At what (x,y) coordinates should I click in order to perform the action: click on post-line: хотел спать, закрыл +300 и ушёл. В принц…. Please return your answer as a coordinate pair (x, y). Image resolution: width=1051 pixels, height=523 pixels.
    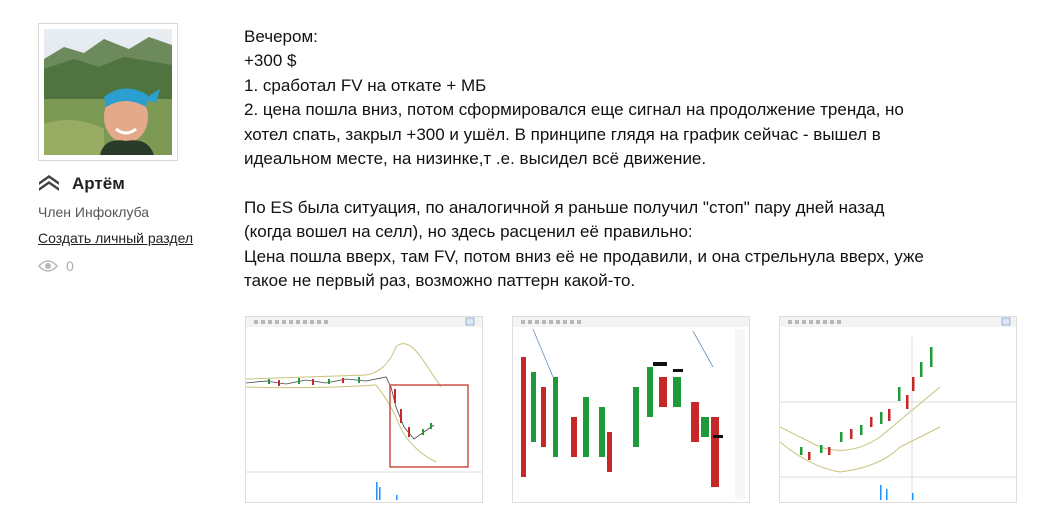
    Looking at the image, I should click on (562, 134).